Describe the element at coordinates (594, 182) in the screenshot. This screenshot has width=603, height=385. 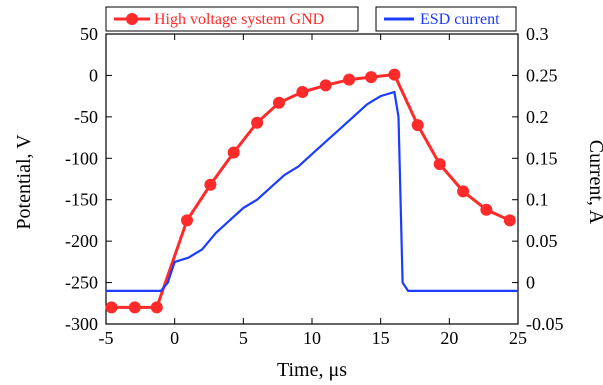
I see `y-axis-right-title: Current, A` at that location.